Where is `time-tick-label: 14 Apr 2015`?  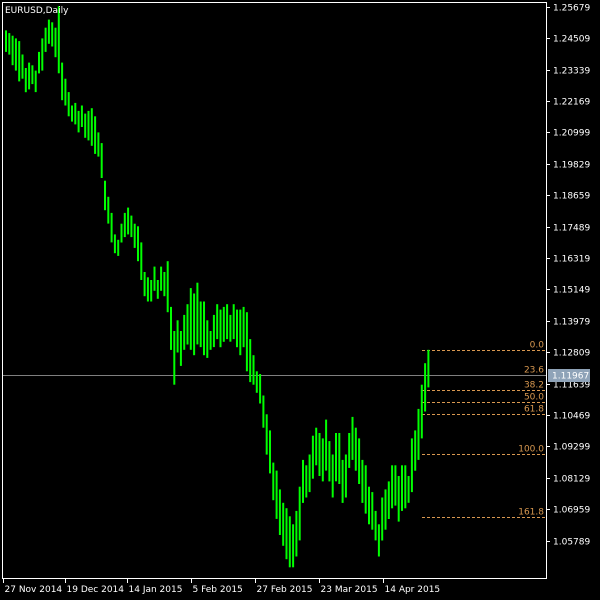
time-tick-label: 14 Apr 2015 is located at coordinates (413, 590).